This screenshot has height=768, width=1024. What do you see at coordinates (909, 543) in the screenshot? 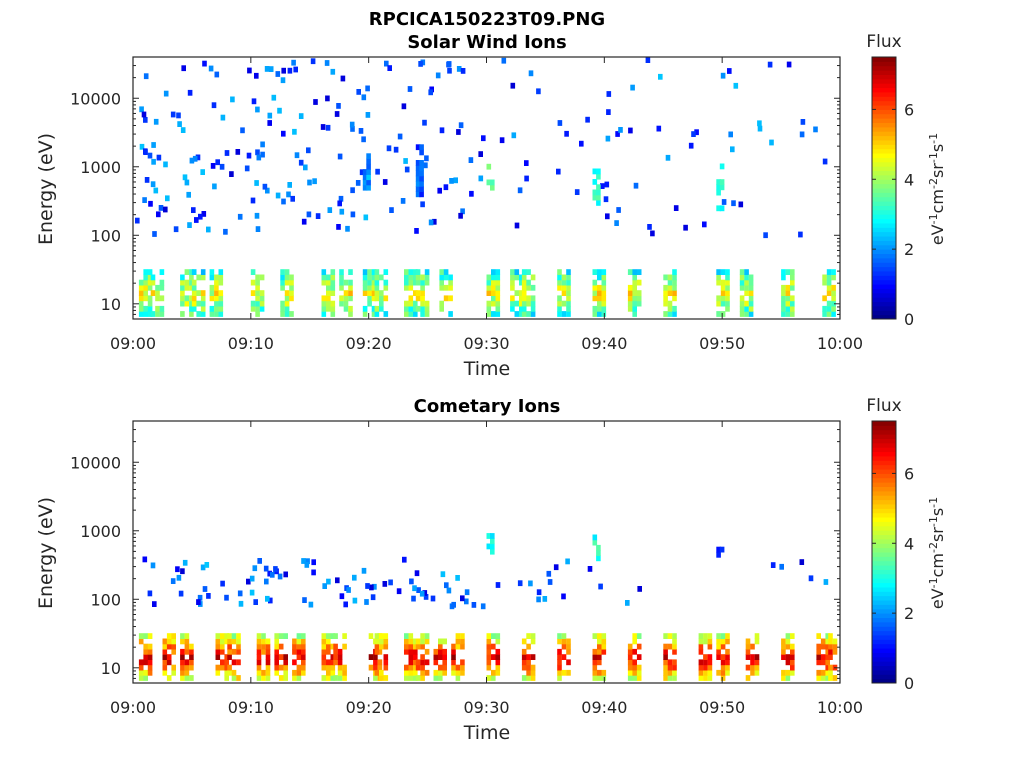
I see `colorbar-tick-label: 4` at bounding box center [909, 543].